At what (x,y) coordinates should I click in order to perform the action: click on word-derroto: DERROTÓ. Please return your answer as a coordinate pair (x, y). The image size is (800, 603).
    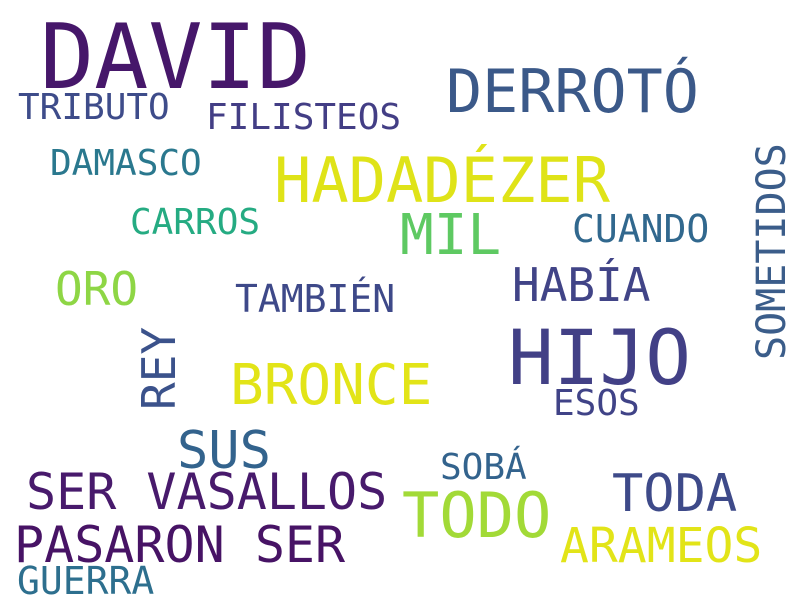
    Looking at the image, I should click on (572, 92).